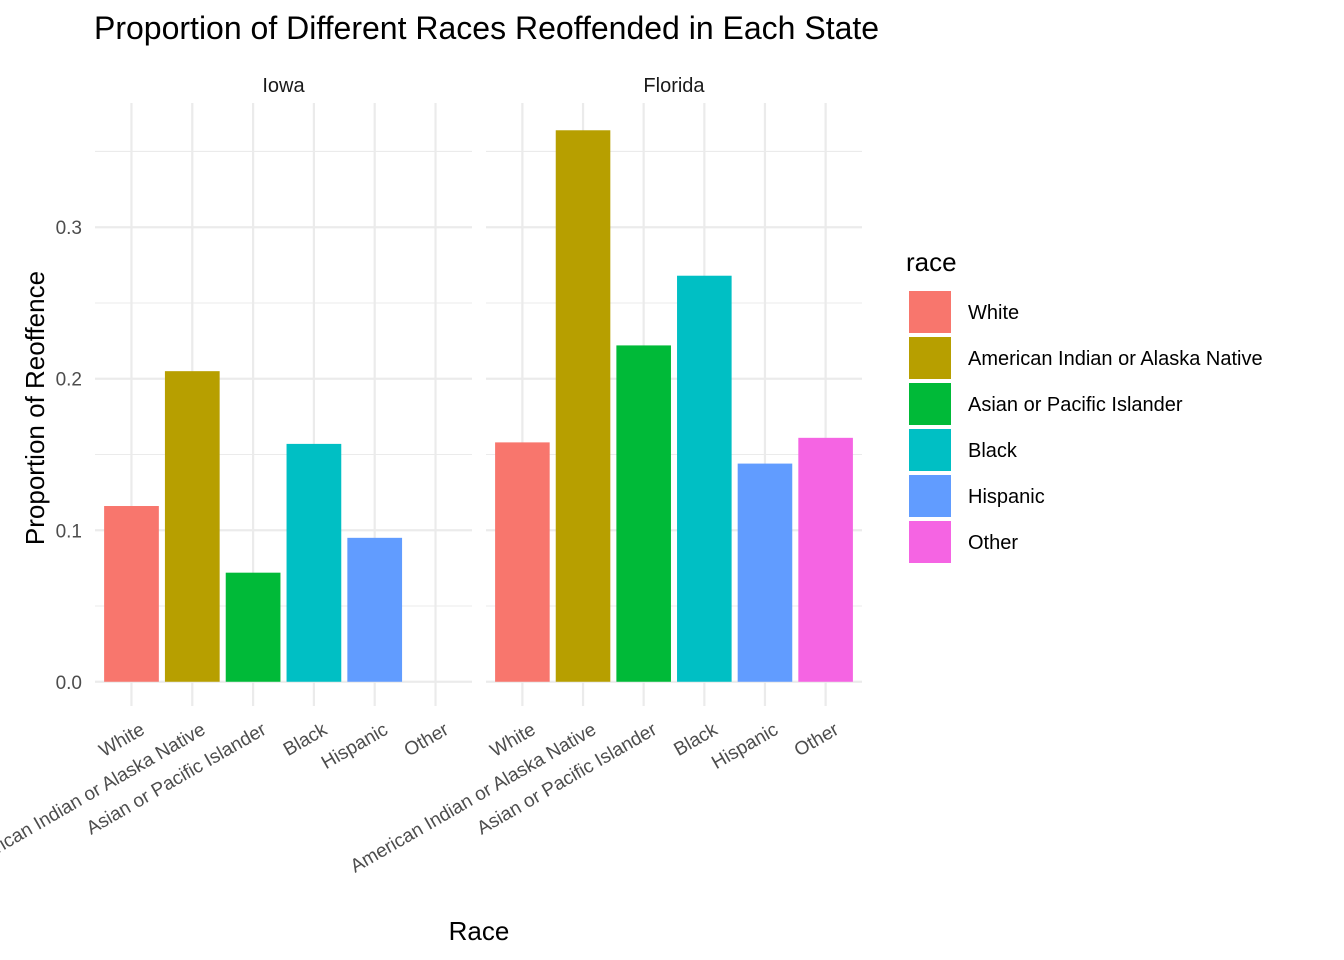 The width and height of the screenshot is (1344, 960). I want to click on legend-label: Hispanic, so click(1006, 497).